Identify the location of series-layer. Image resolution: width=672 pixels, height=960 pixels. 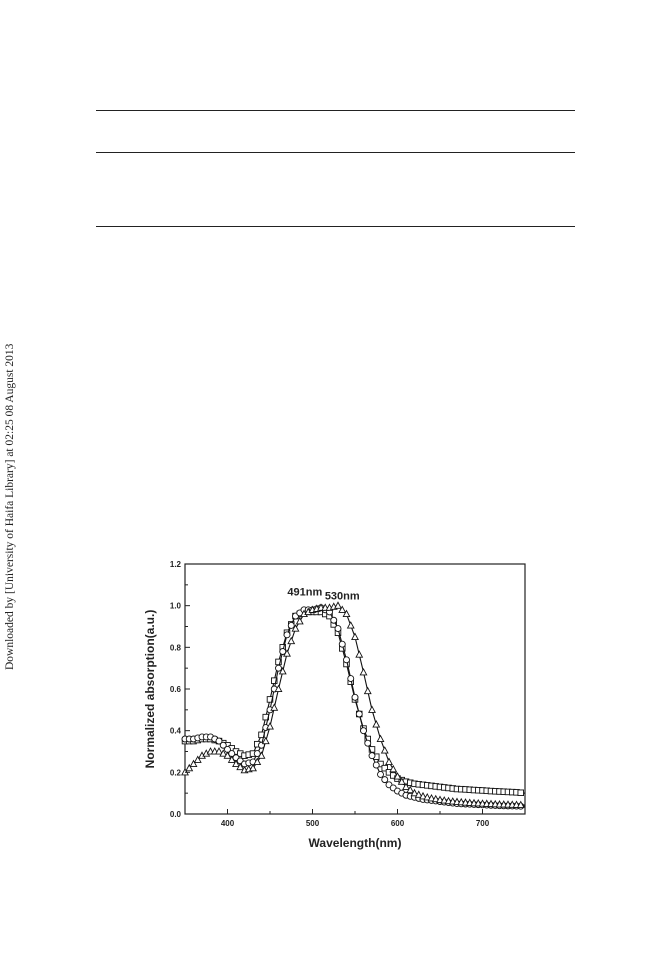
(353, 705).